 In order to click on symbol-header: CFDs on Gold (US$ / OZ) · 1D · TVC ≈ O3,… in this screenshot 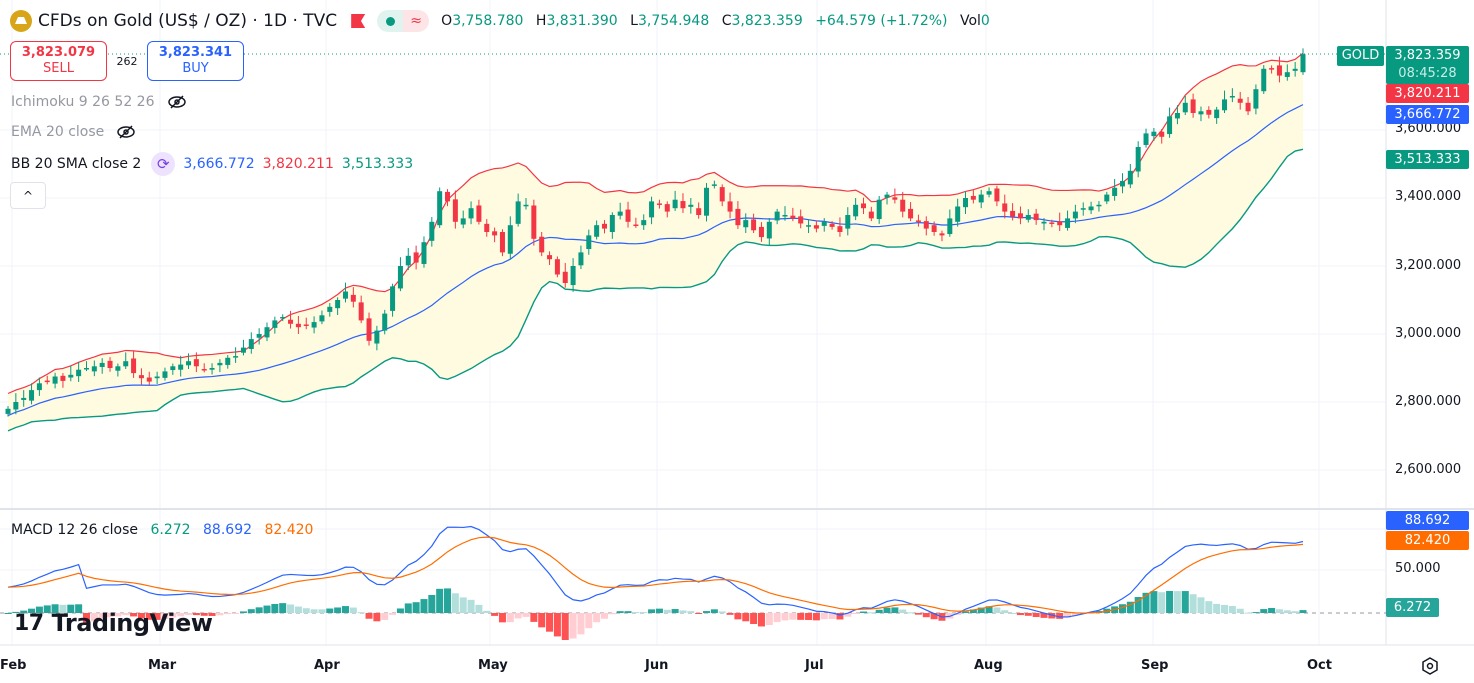, I will do `click(504, 21)`.